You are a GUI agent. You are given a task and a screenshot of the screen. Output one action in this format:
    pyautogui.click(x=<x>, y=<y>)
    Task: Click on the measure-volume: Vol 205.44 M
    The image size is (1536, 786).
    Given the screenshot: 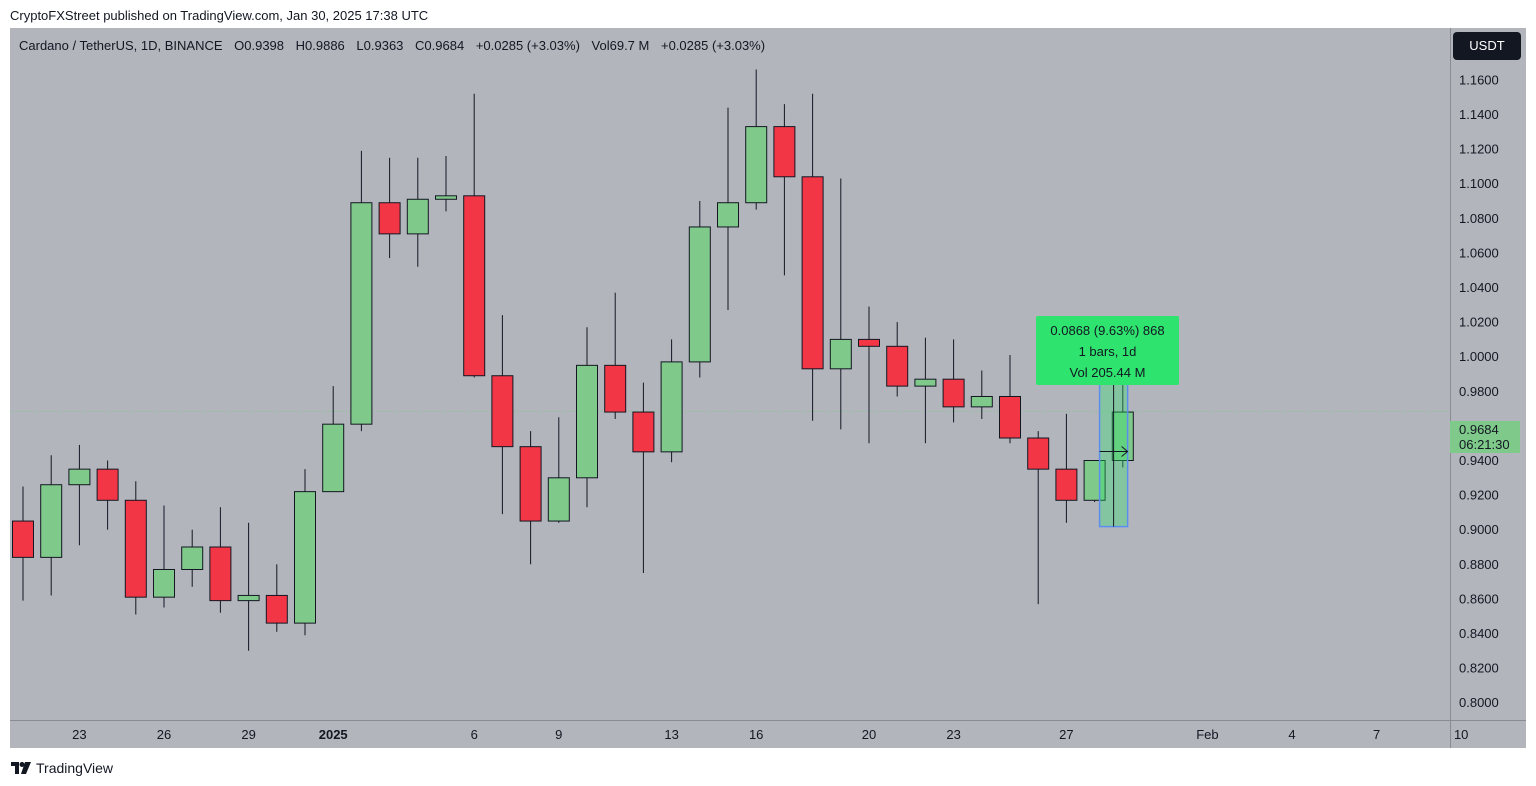 What is the action you would take?
    pyautogui.click(x=1107, y=372)
    